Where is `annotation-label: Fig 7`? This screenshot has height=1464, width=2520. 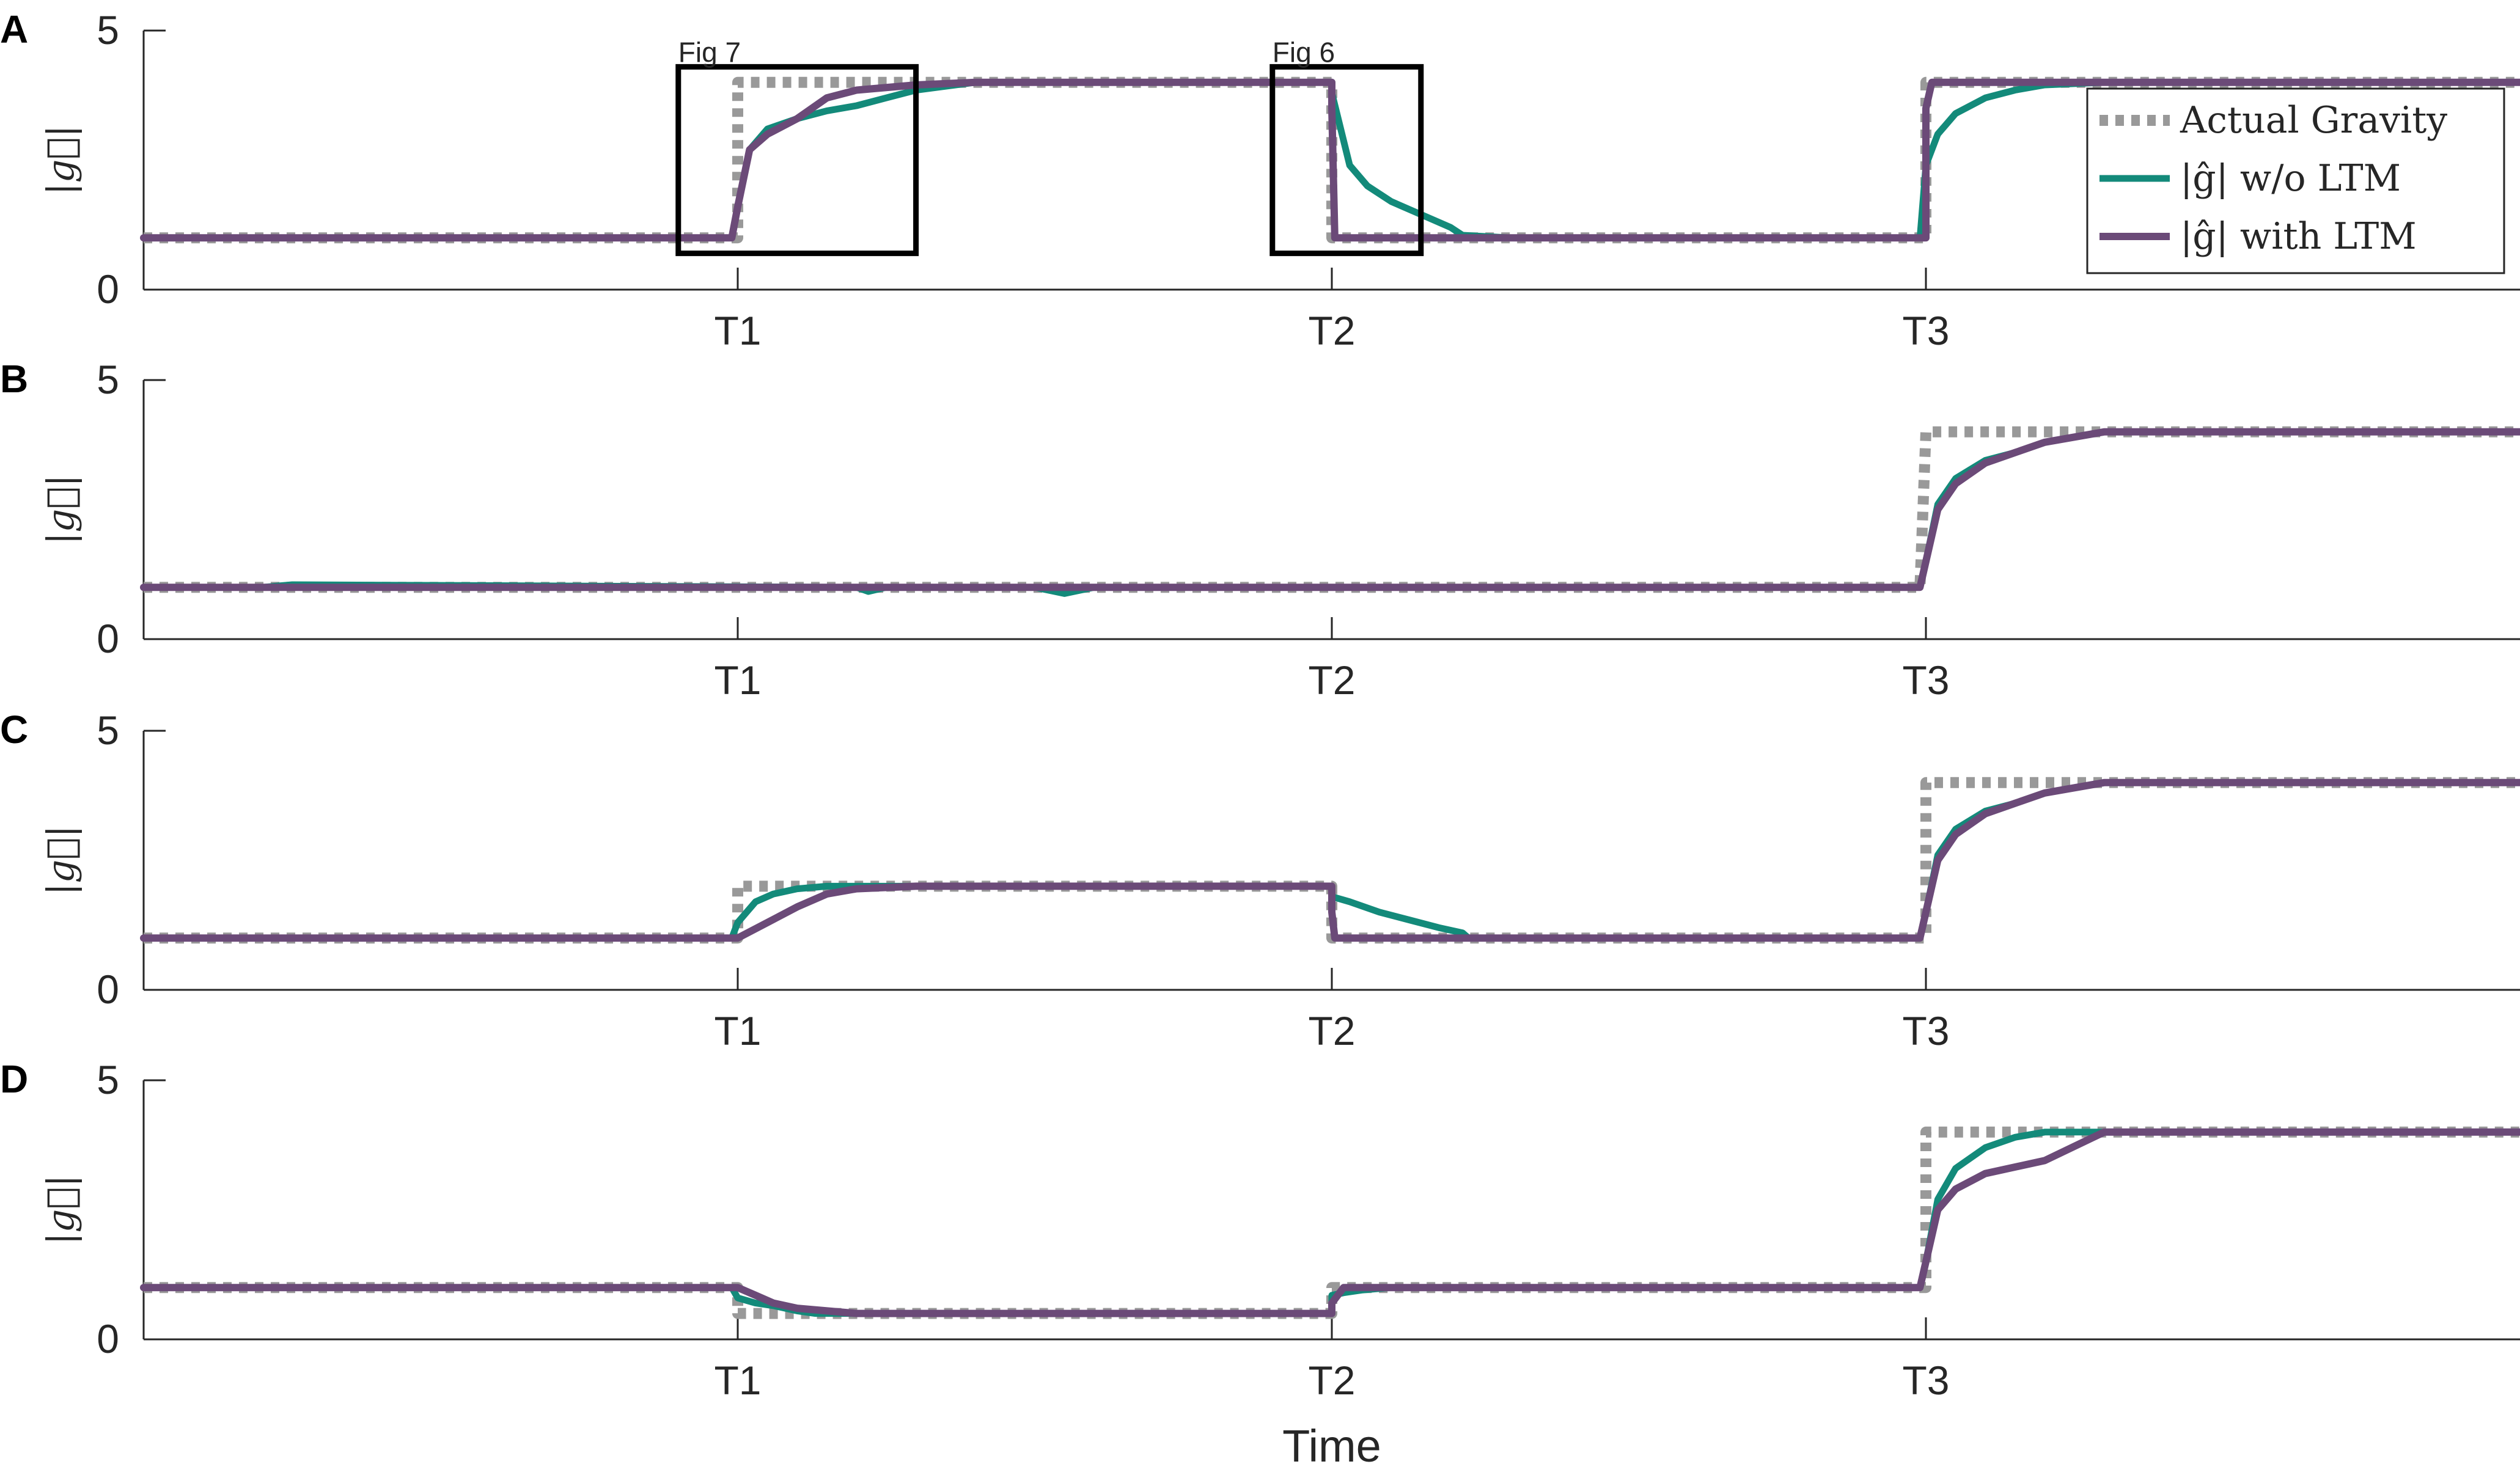 annotation-label: Fig 7 is located at coordinates (709, 52).